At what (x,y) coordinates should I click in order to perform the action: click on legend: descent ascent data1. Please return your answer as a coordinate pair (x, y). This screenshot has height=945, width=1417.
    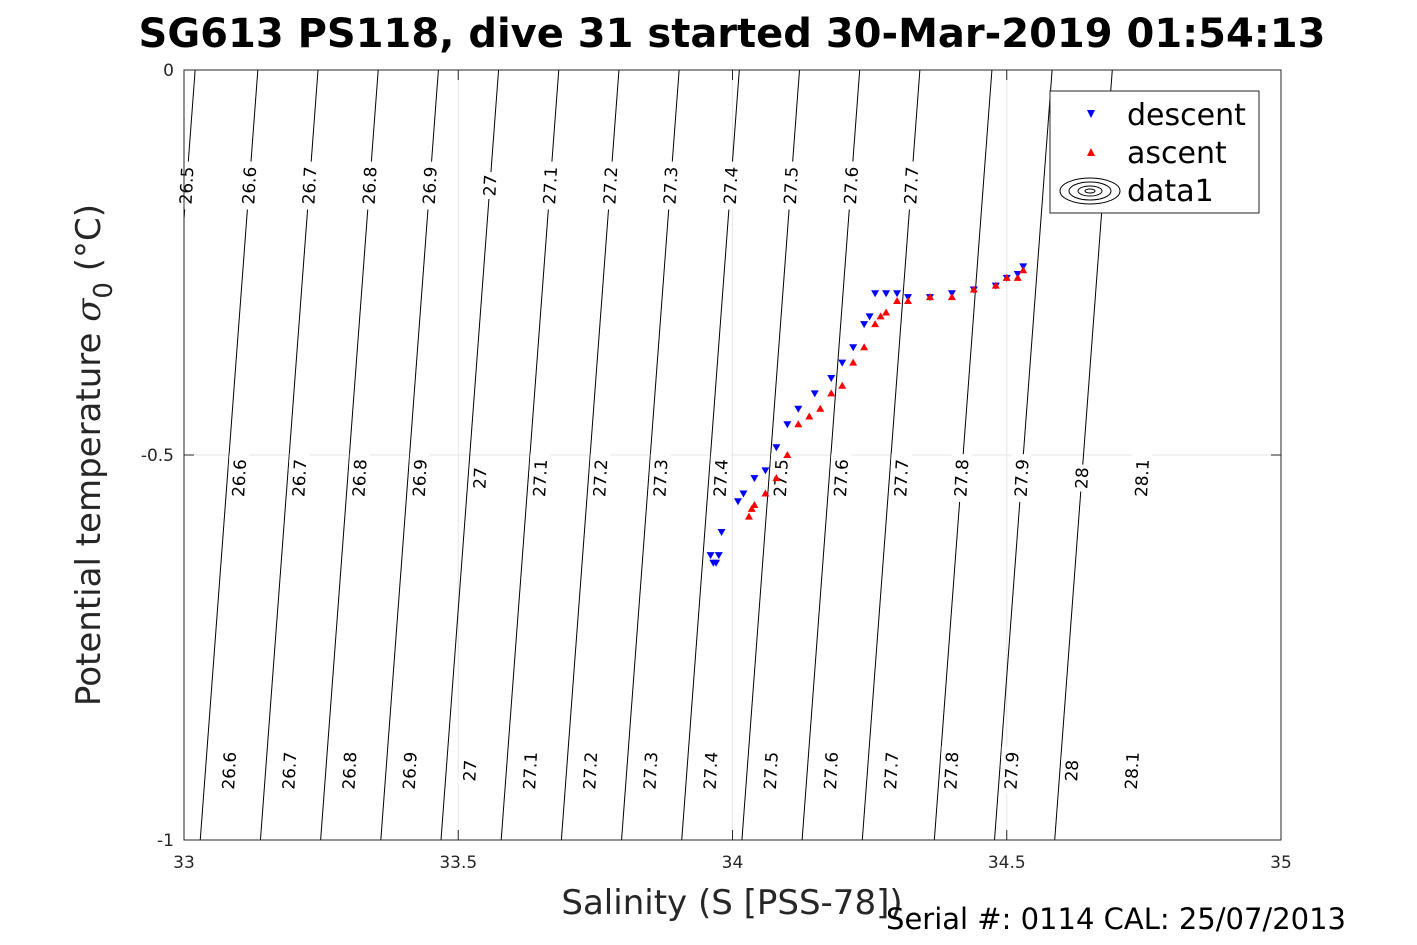
    Looking at the image, I should click on (1154, 152).